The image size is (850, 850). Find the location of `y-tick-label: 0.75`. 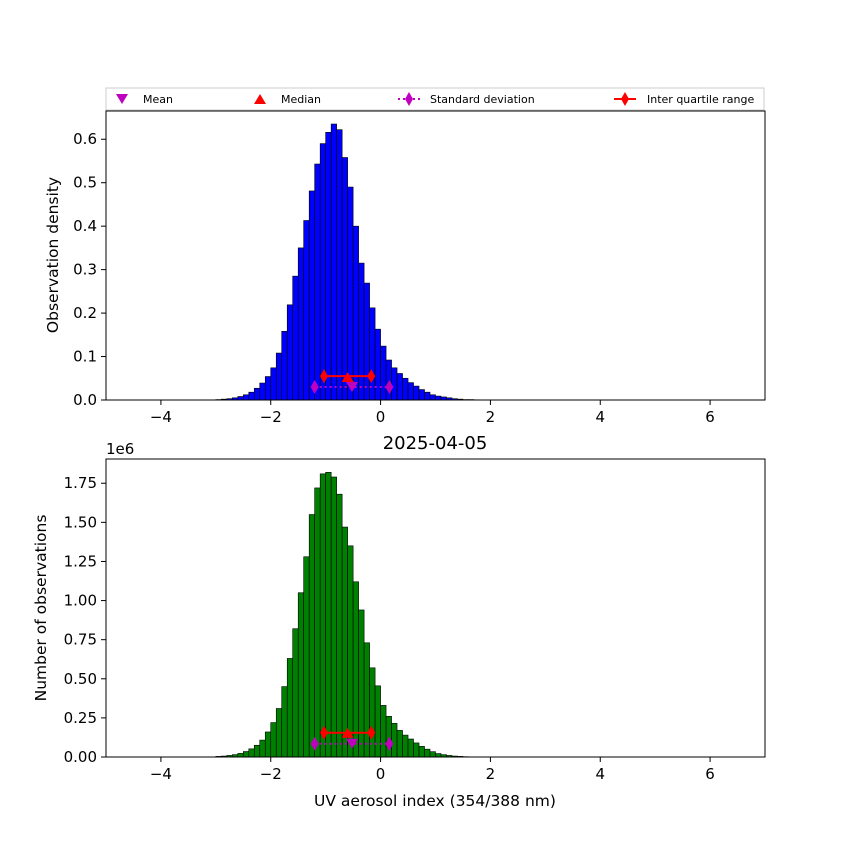

y-tick-label: 0.75 is located at coordinates (80, 640).